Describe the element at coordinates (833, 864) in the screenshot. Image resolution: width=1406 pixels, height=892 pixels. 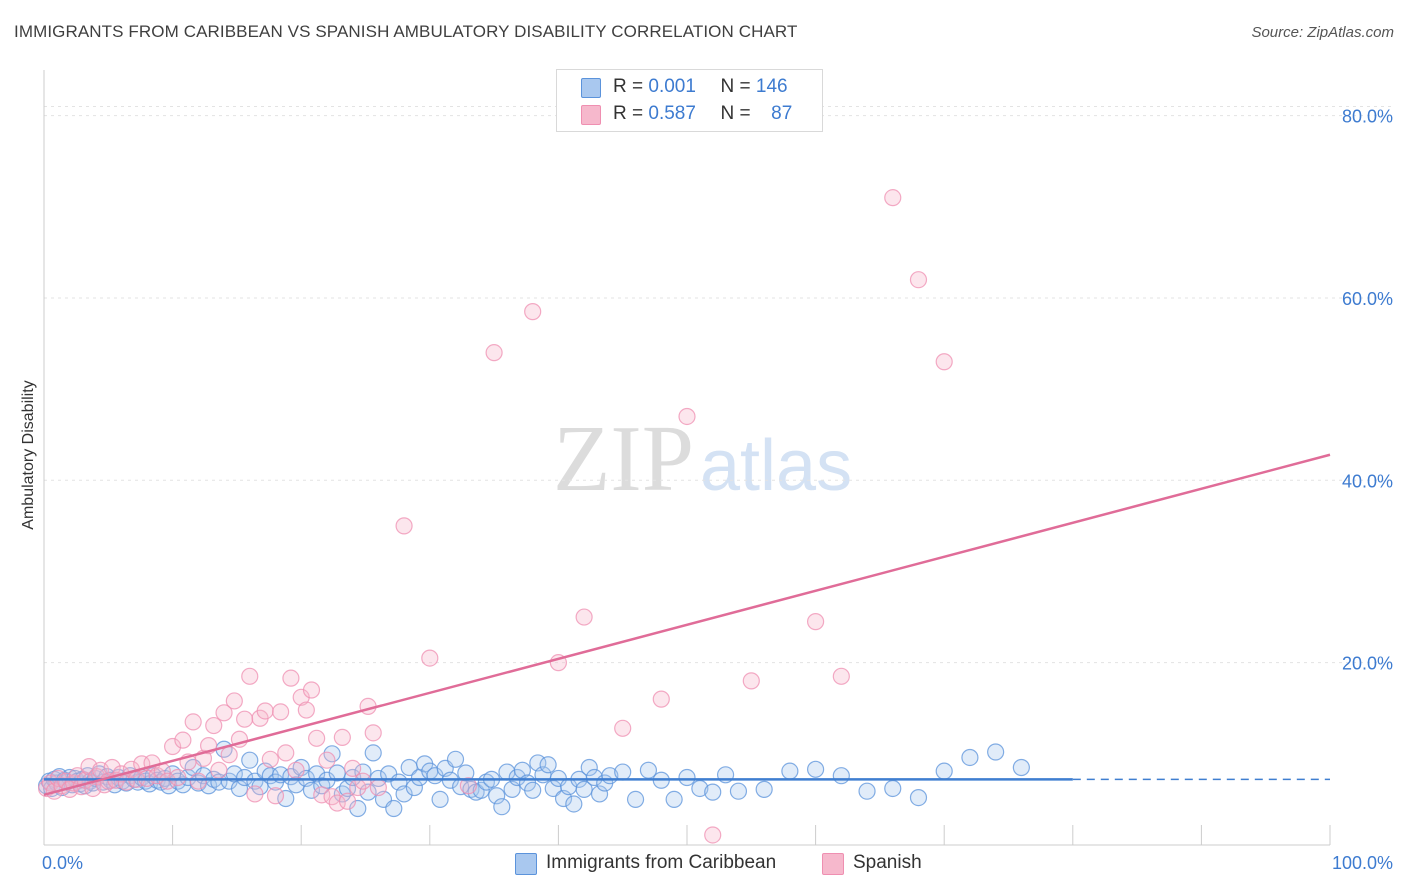
I see `bottom-legend-swatch-spanish` at that location.